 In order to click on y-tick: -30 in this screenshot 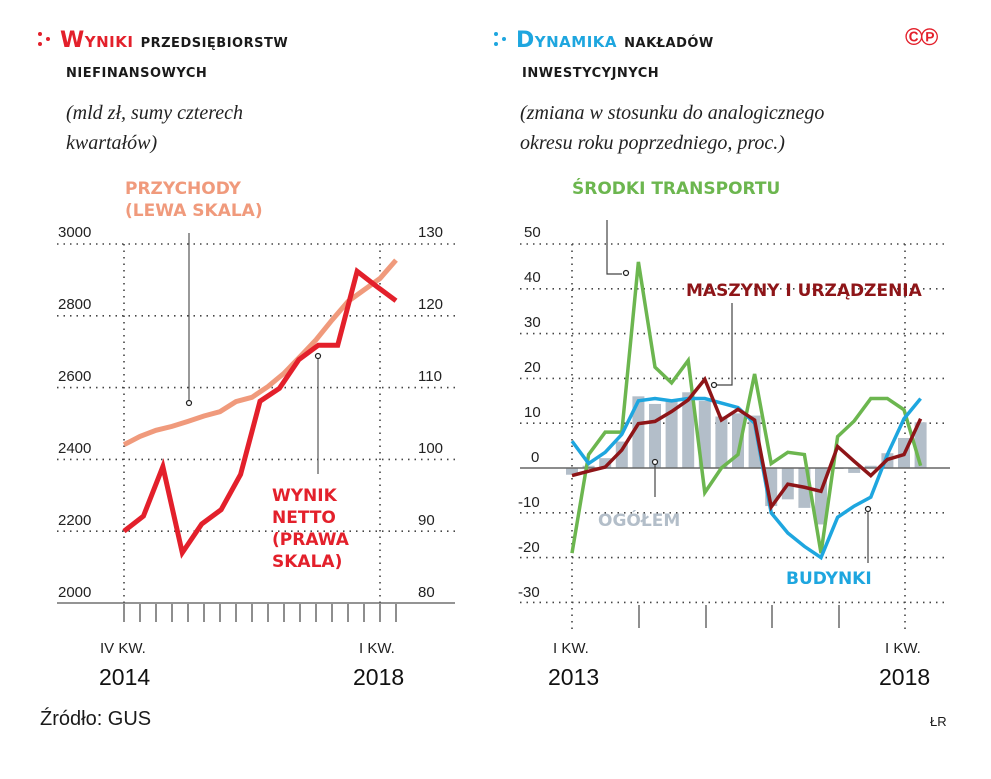, I will do `click(529, 592)`.